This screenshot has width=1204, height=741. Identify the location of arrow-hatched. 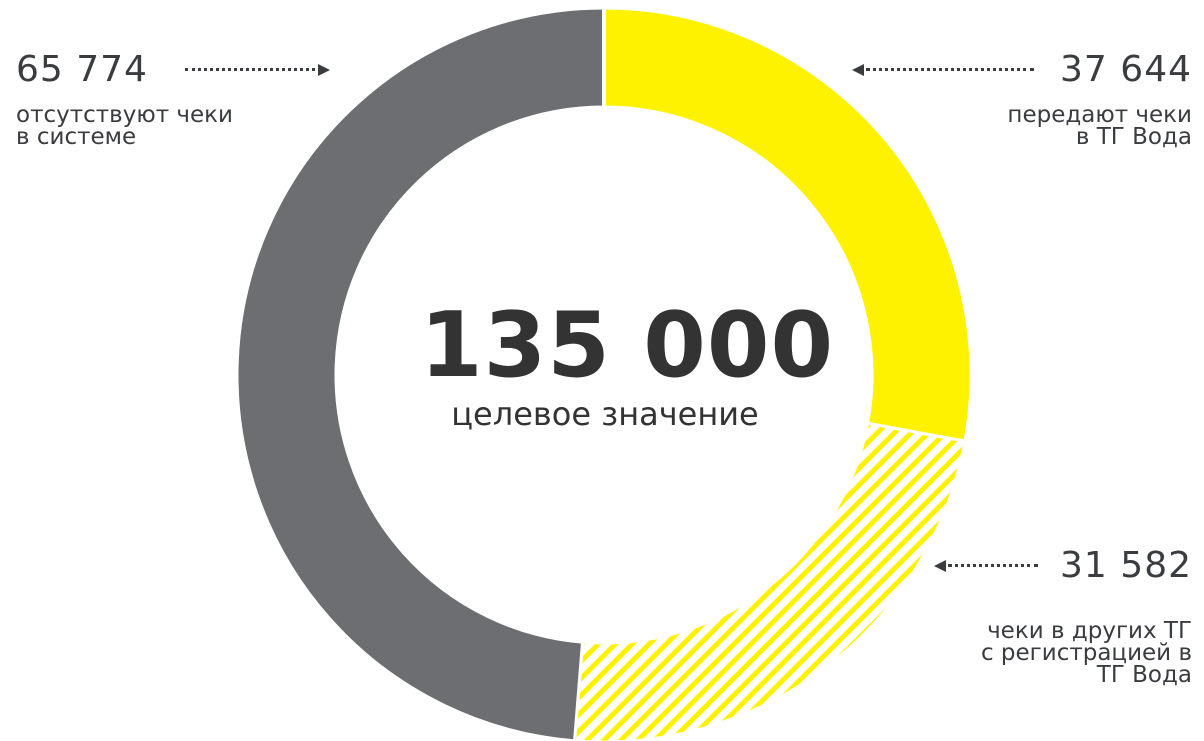
(993, 566).